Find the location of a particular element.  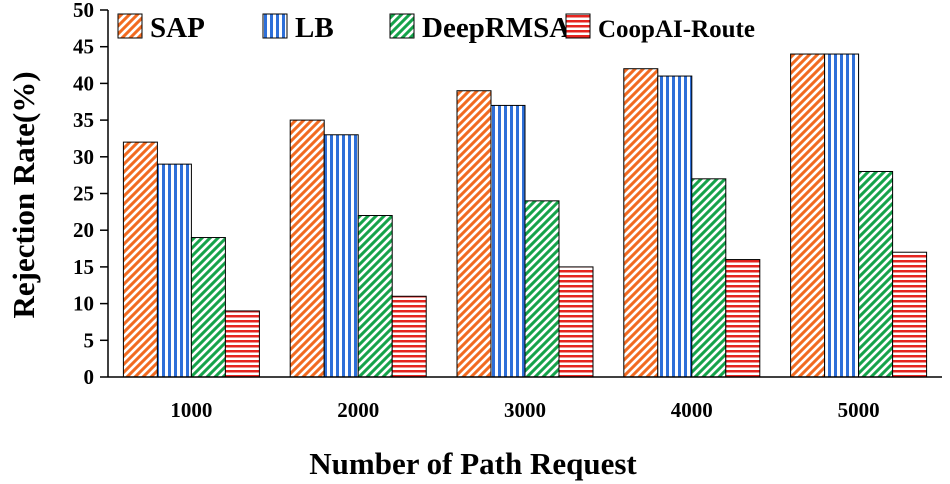

bar-coopai-route-2000 is located at coordinates (409, 336).